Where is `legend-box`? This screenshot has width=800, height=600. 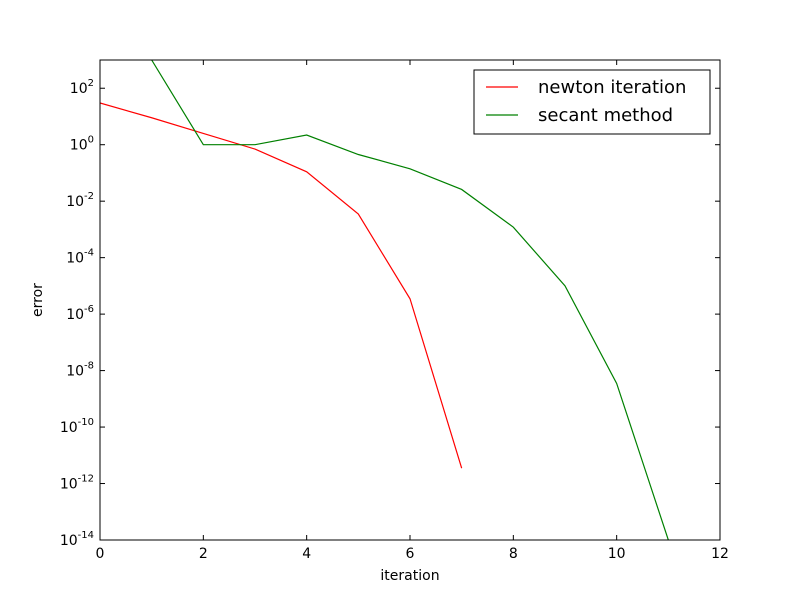
legend-box is located at coordinates (592, 102).